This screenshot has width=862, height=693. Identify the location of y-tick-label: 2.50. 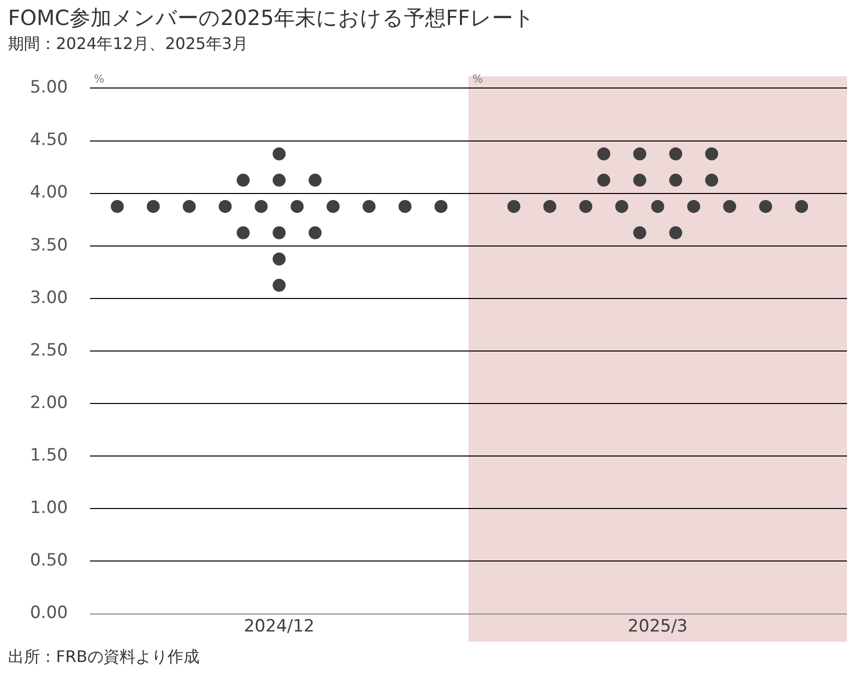
(49, 350).